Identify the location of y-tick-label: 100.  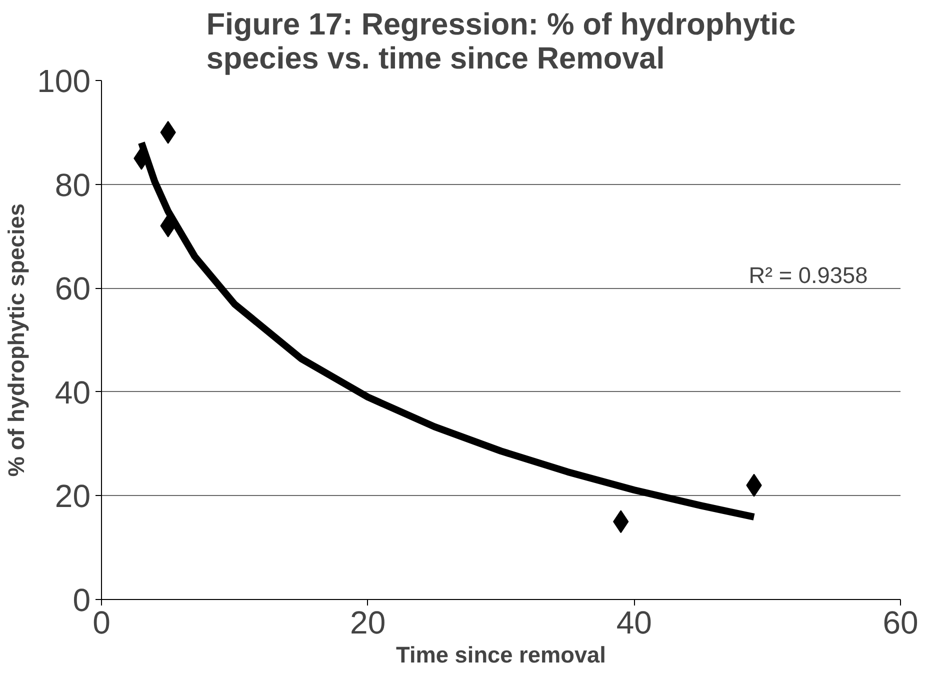
(63, 81).